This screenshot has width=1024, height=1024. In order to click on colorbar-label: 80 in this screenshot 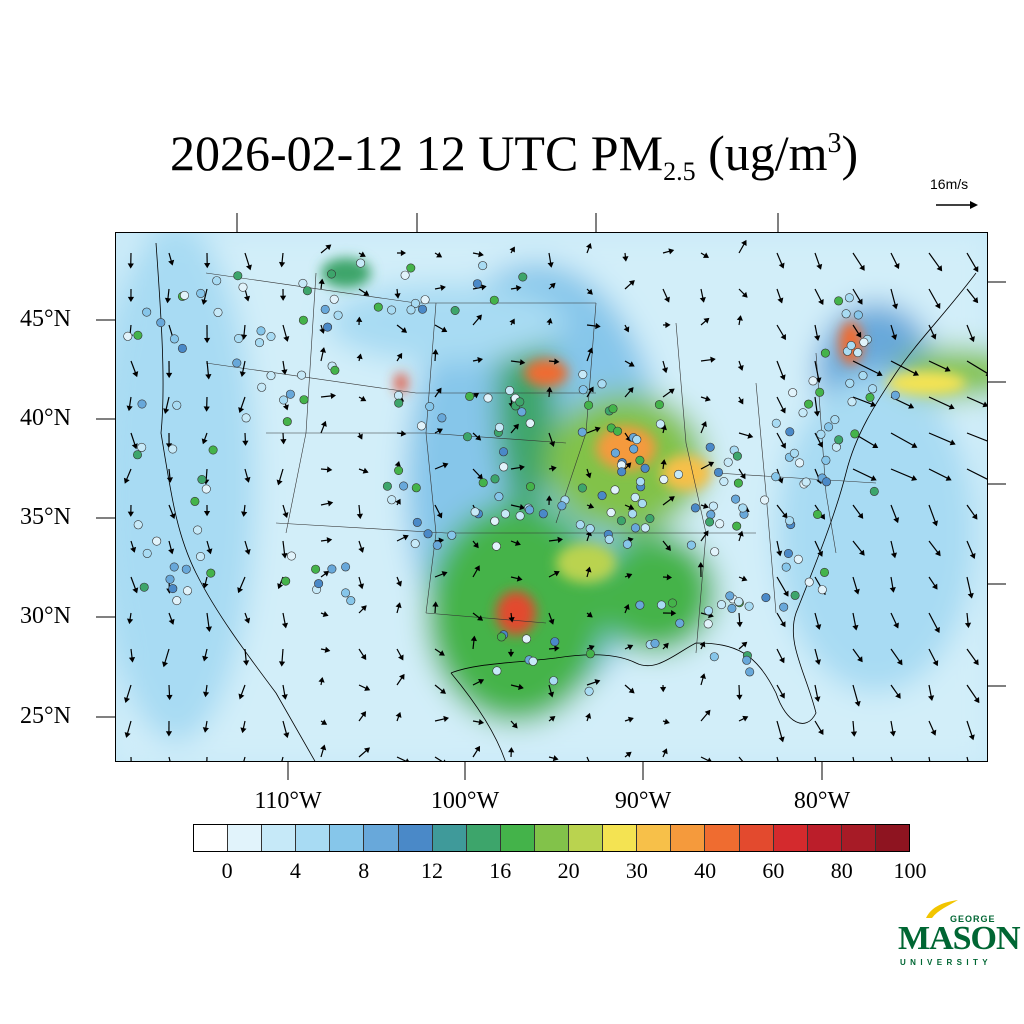, I will do `click(841, 870)`.